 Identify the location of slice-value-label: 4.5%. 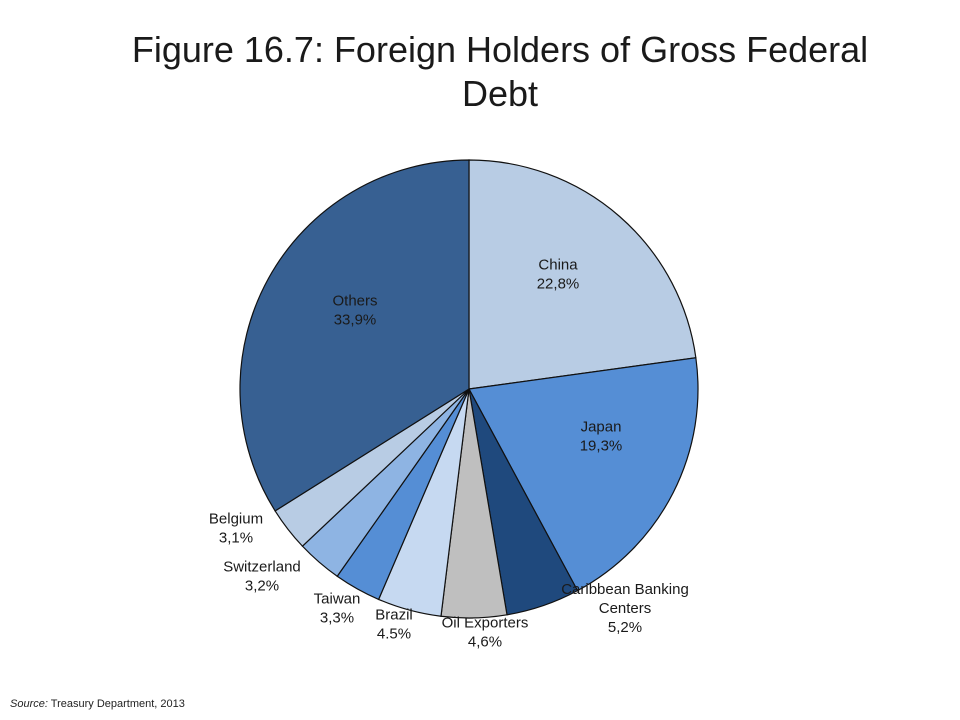
(394, 634).